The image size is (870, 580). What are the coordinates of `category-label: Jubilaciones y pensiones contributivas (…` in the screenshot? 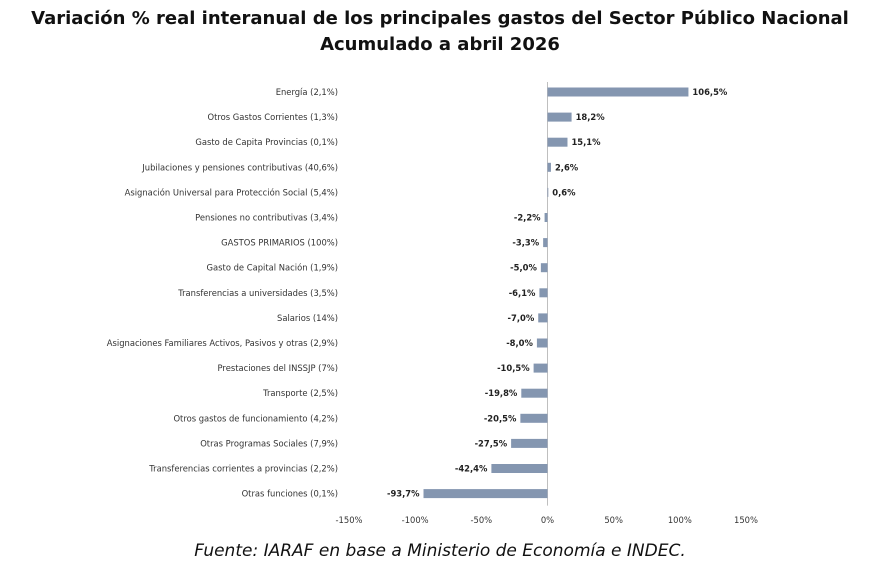 It's located at (239, 167).